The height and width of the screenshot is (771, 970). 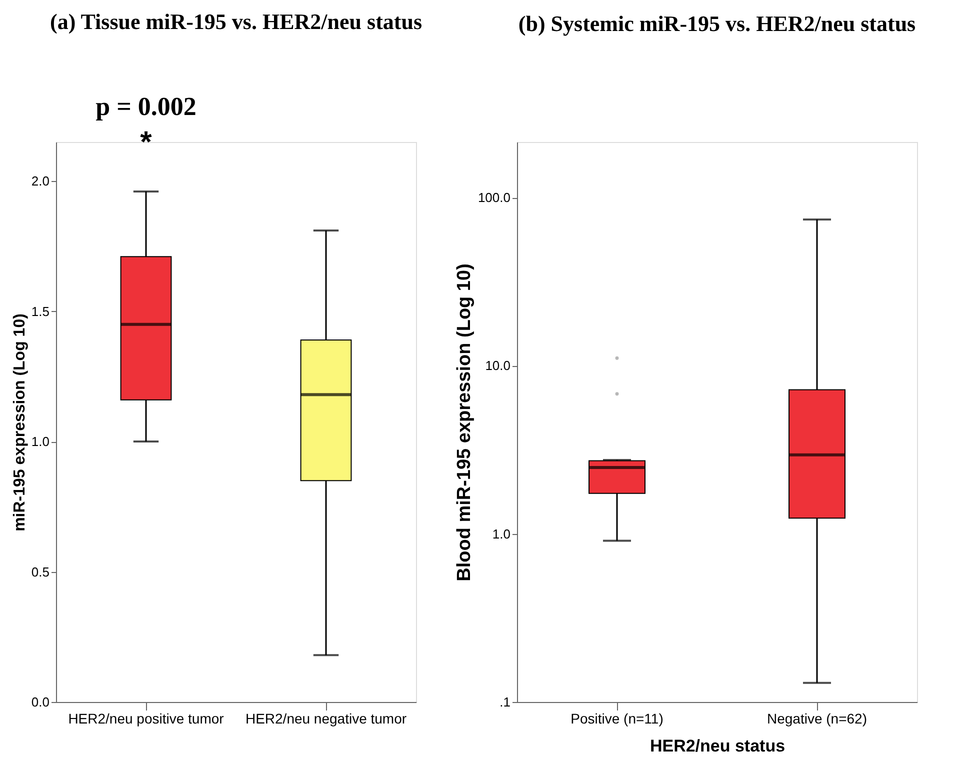 I want to click on y-tick-label: 2.0, so click(x=40, y=181).